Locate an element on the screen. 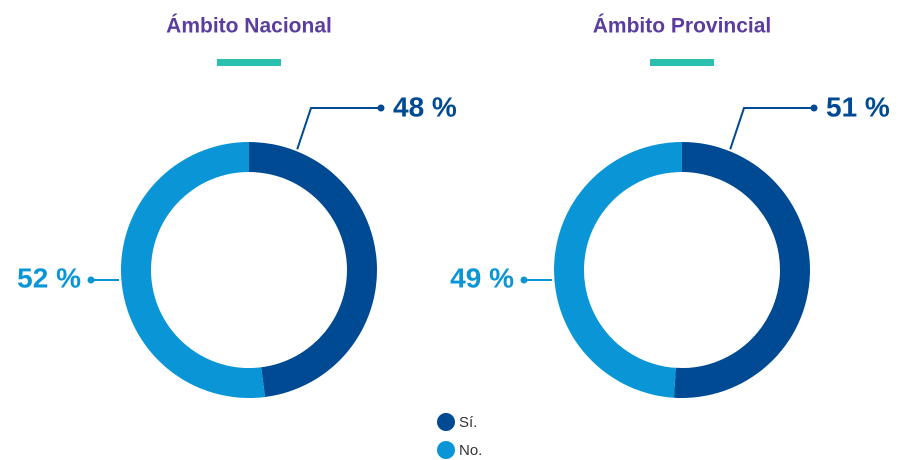  legend-label: No. is located at coordinates (470, 450).